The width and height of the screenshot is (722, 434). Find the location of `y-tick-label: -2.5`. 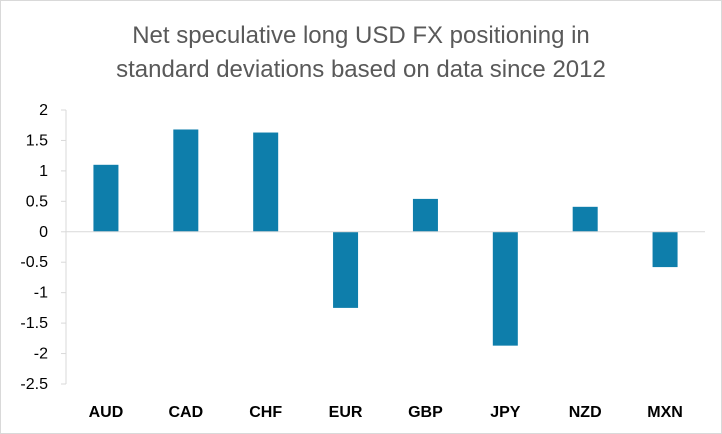

y-tick-label: -2.5 is located at coordinates (34, 384).